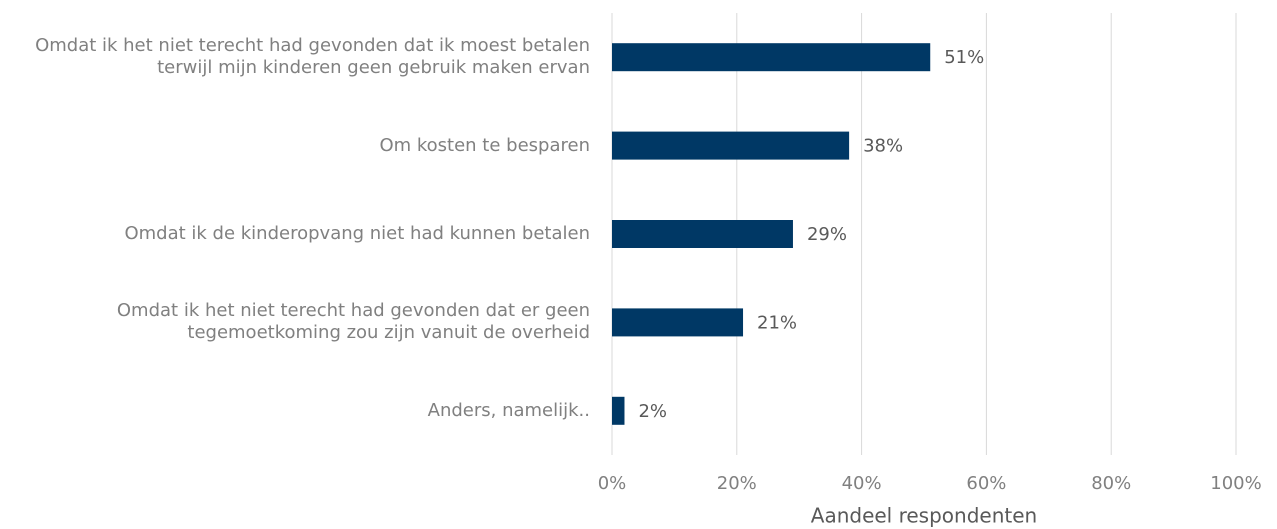 Image resolution: width=1277 pixels, height=529 pixels. What do you see at coordinates (827, 234) in the screenshot?
I see `value-label: 29%` at bounding box center [827, 234].